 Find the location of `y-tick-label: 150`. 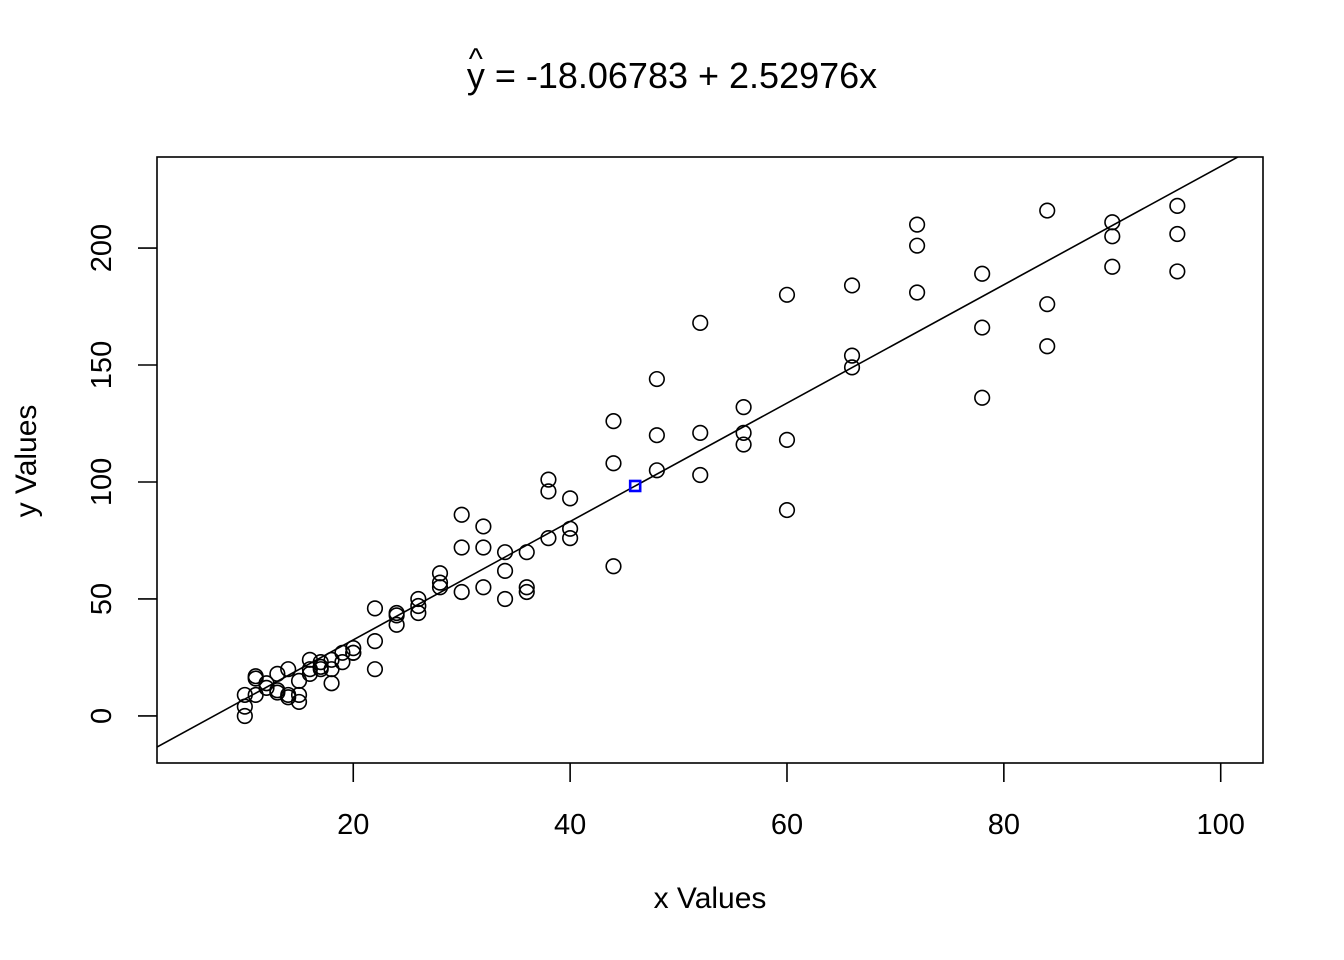

y-tick-label: 150 is located at coordinates (102, 365).